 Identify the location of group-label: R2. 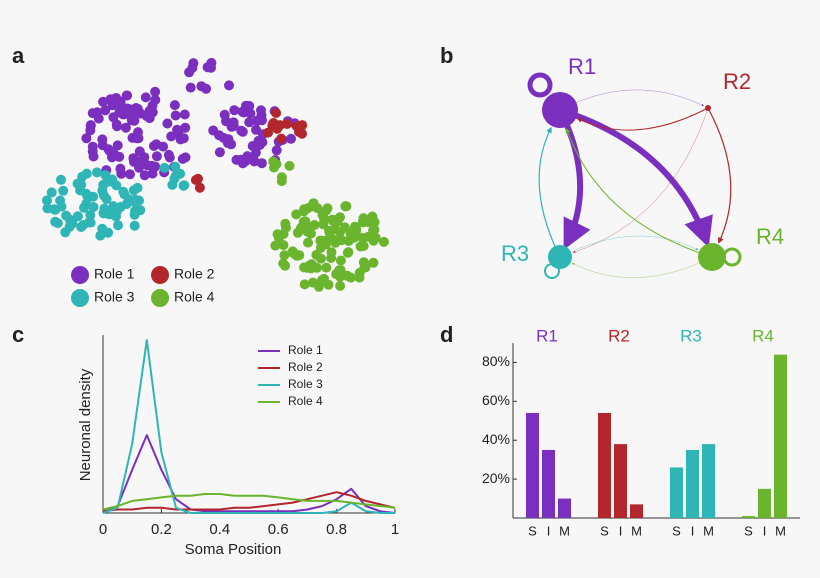
(619, 335).